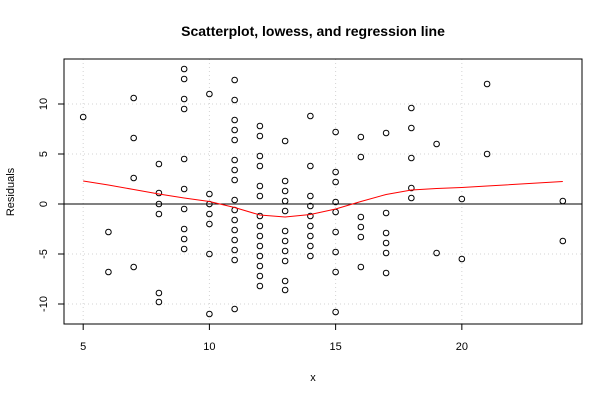 The height and width of the screenshot is (400, 599). Describe the element at coordinates (44, 304) in the screenshot. I see `y-tick-label-0: -10` at that location.